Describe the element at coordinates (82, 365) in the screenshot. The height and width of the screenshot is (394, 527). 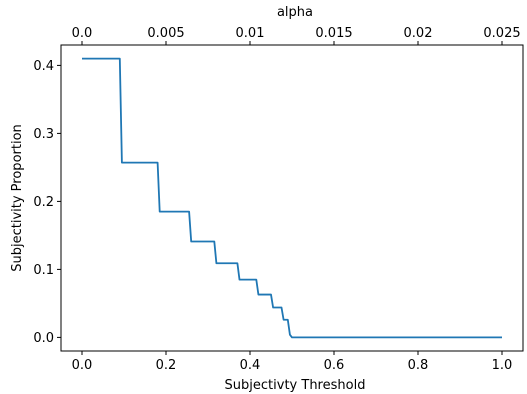
I see `x-tick-label: 0.0` at that location.